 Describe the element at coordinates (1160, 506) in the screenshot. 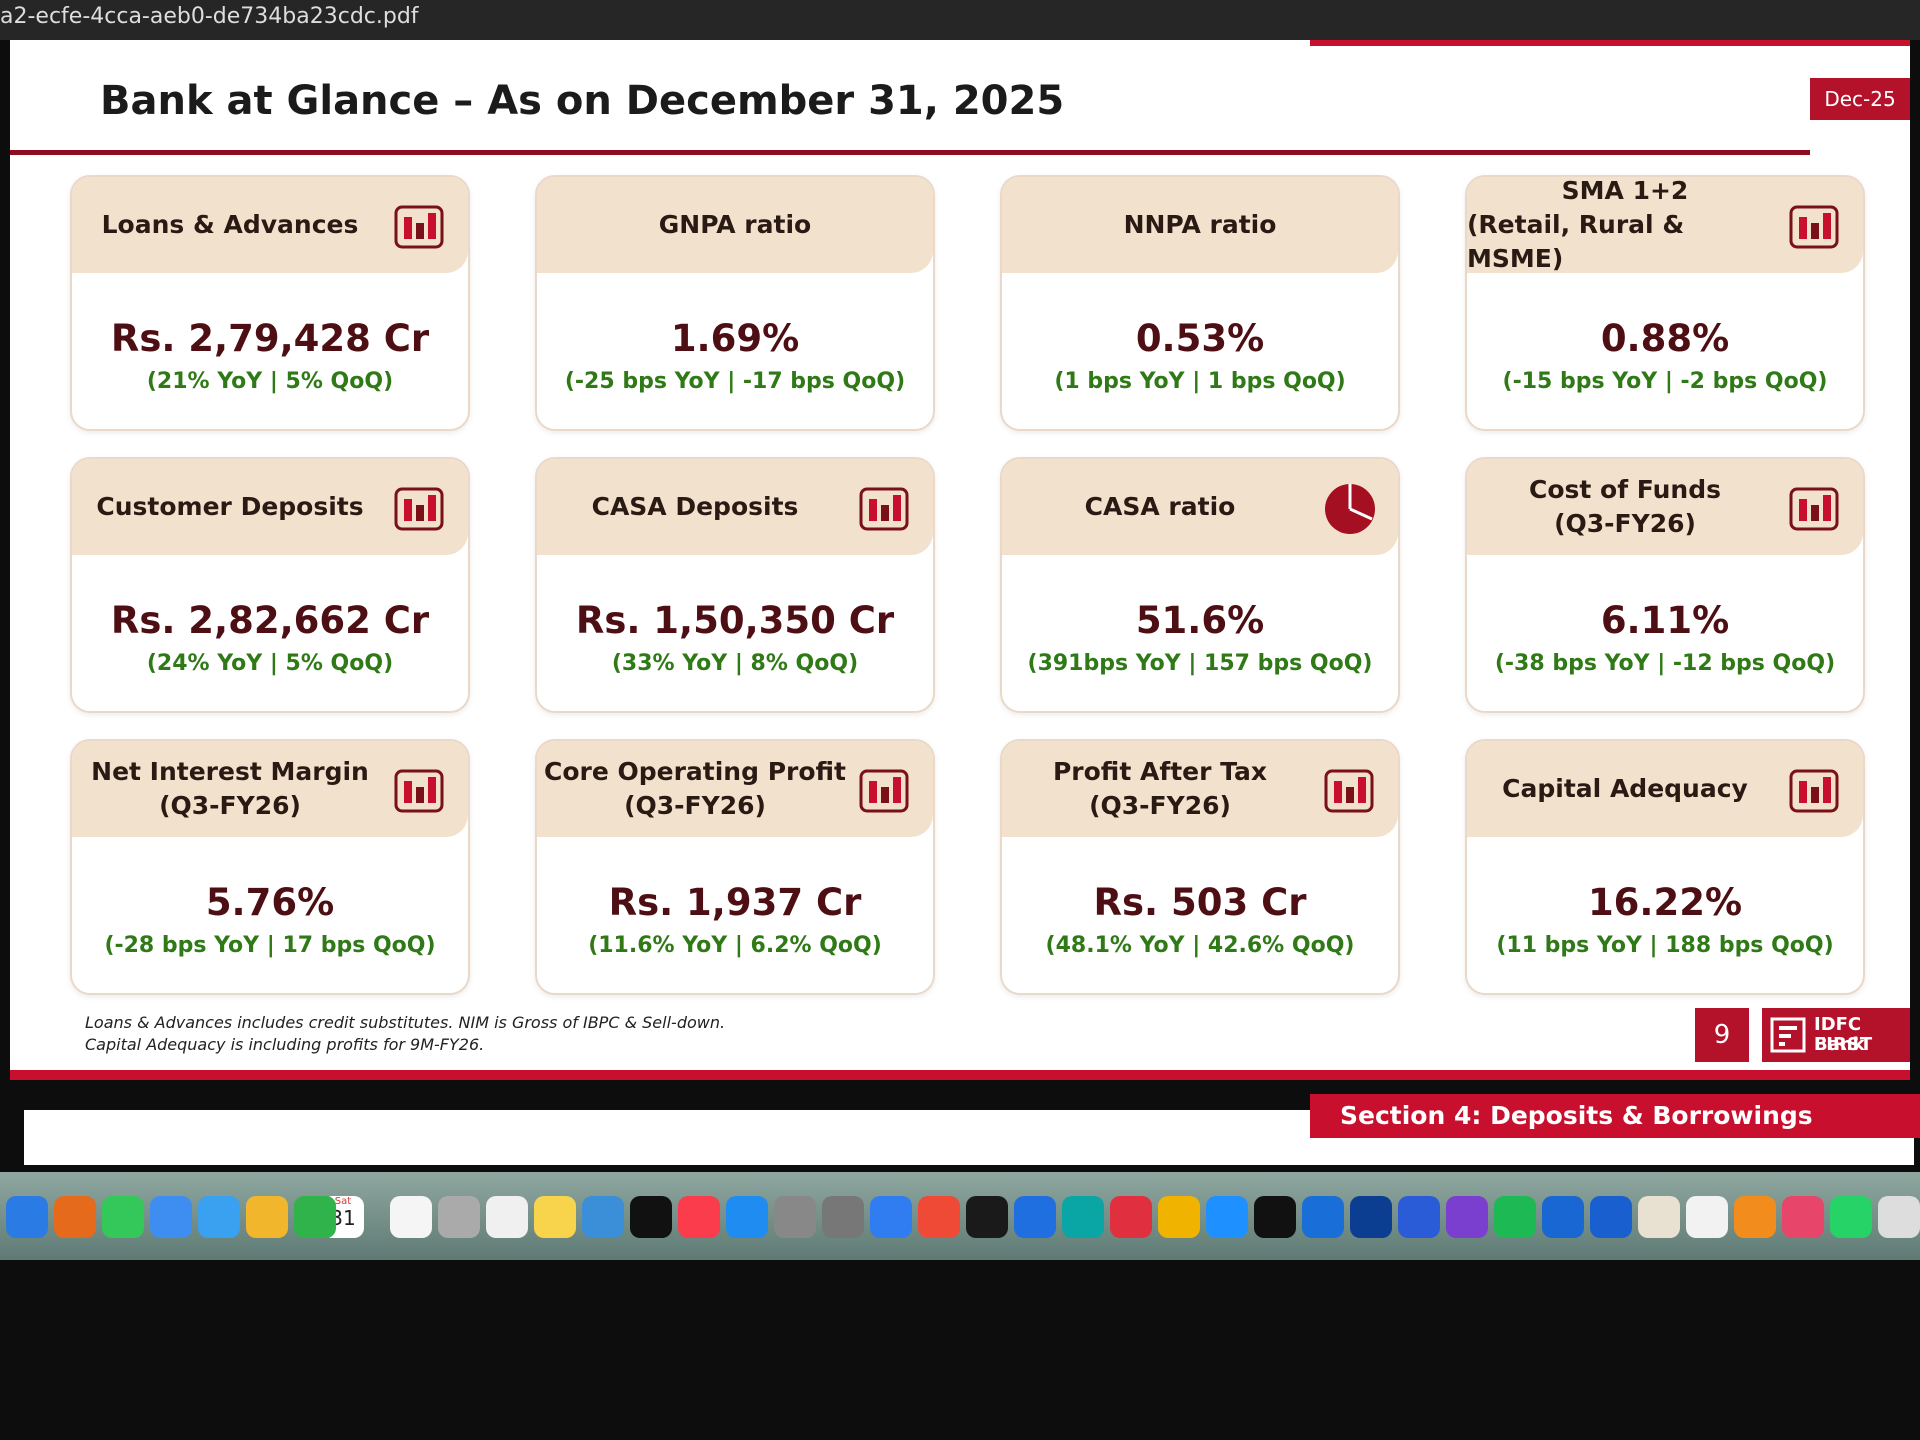

I see `card-label: CASA ratio` at that location.